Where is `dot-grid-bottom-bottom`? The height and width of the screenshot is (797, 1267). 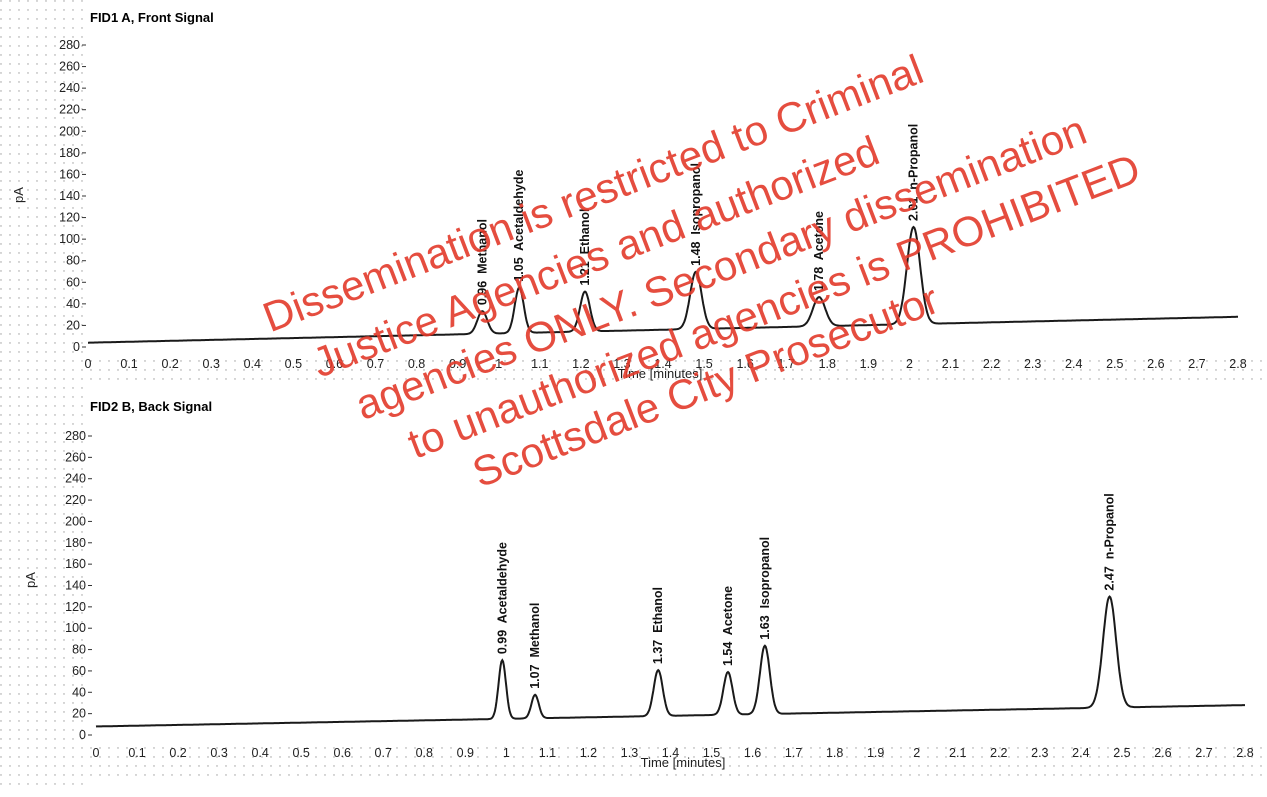 dot-grid-bottom-bottom is located at coordinates (677, 762).